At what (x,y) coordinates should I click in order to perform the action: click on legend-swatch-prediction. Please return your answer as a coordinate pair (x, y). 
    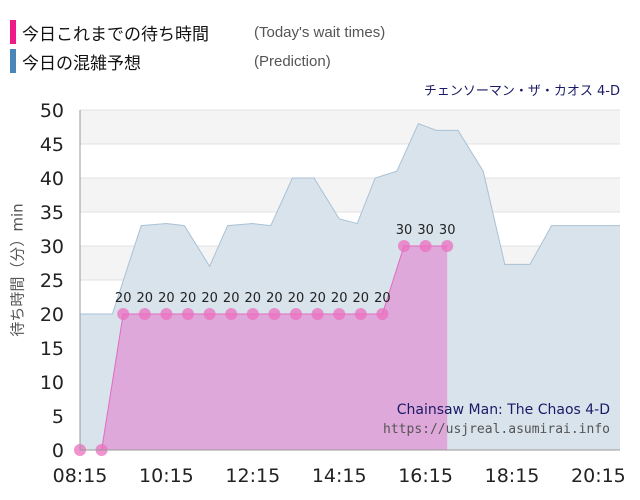
    Looking at the image, I should click on (13, 61).